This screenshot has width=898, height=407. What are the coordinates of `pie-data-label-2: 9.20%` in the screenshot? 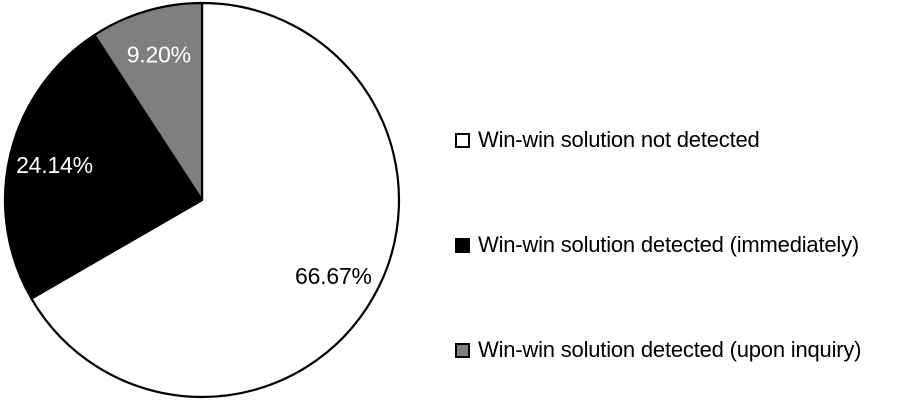 It's located at (159, 55).